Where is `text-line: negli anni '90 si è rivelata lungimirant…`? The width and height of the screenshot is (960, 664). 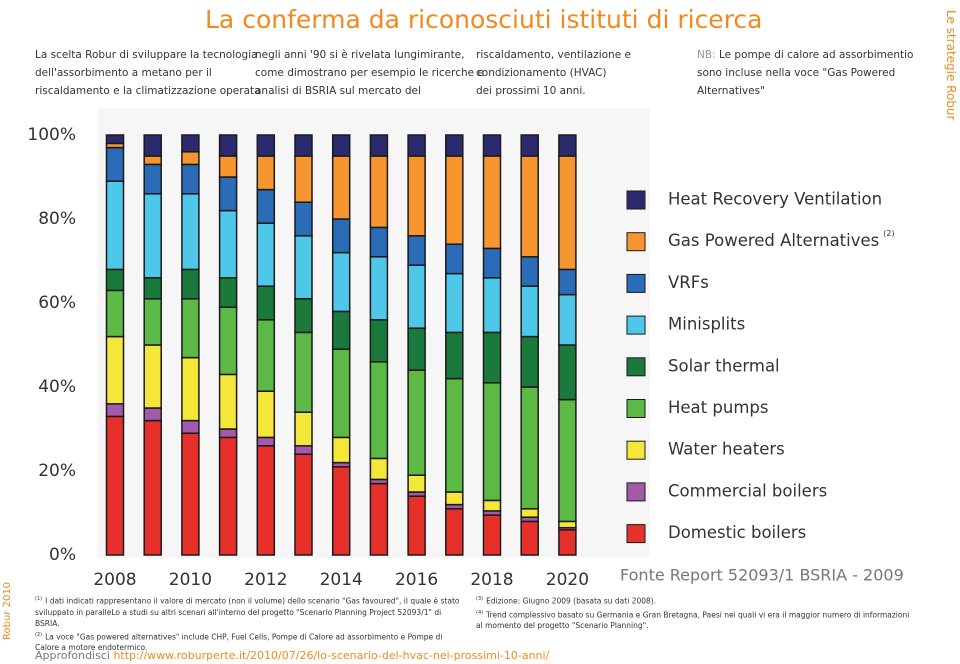
text-line: negli anni '90 si è rivelata lungimirant… is located at coordinates (360, 55).